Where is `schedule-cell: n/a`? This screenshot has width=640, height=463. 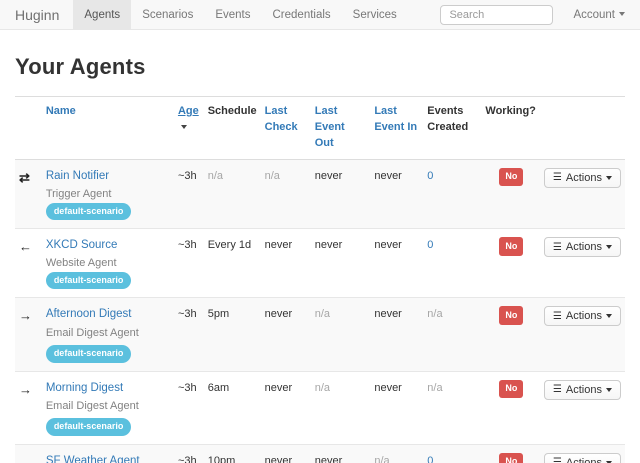 schedule-cell: n/a is located at coordinates (215, 175).